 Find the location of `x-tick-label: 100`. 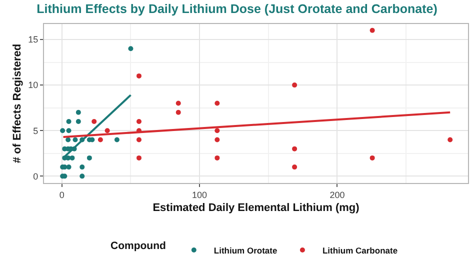

x-tick-label: 100 is located at coordinates (200, 195).